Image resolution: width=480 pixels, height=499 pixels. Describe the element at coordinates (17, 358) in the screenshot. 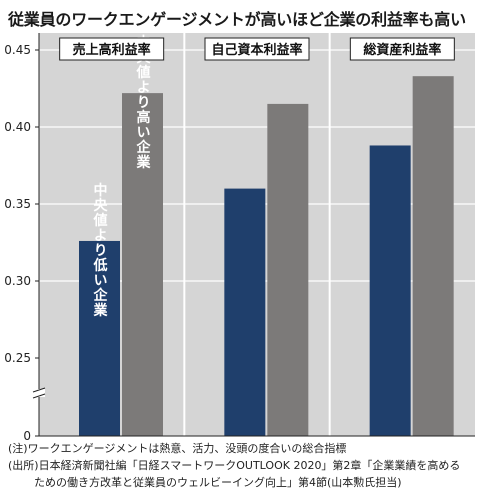

I see `y-tick-label: 0.25` at that location.